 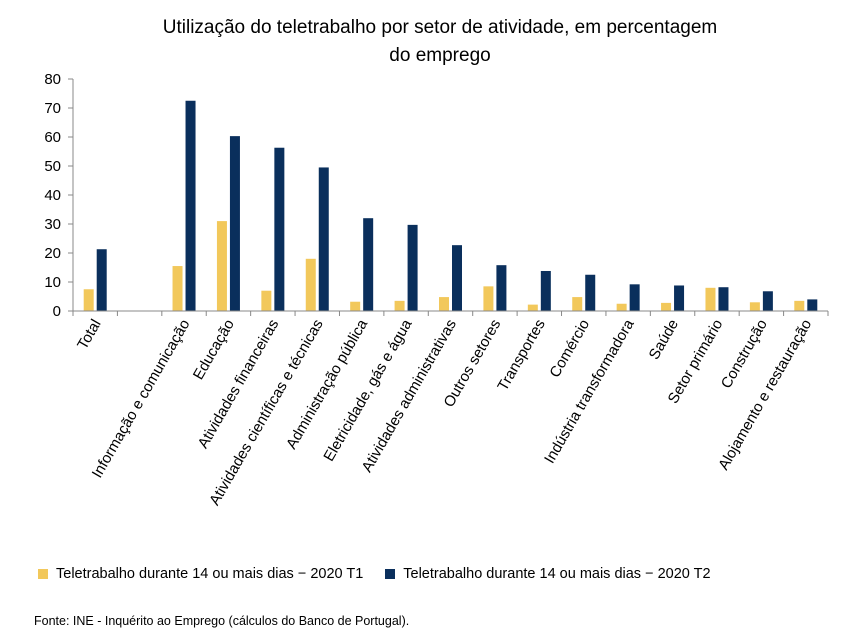 I want to click on category-label-7: Eletricidade, gás e água, so click(x=368, y=390).